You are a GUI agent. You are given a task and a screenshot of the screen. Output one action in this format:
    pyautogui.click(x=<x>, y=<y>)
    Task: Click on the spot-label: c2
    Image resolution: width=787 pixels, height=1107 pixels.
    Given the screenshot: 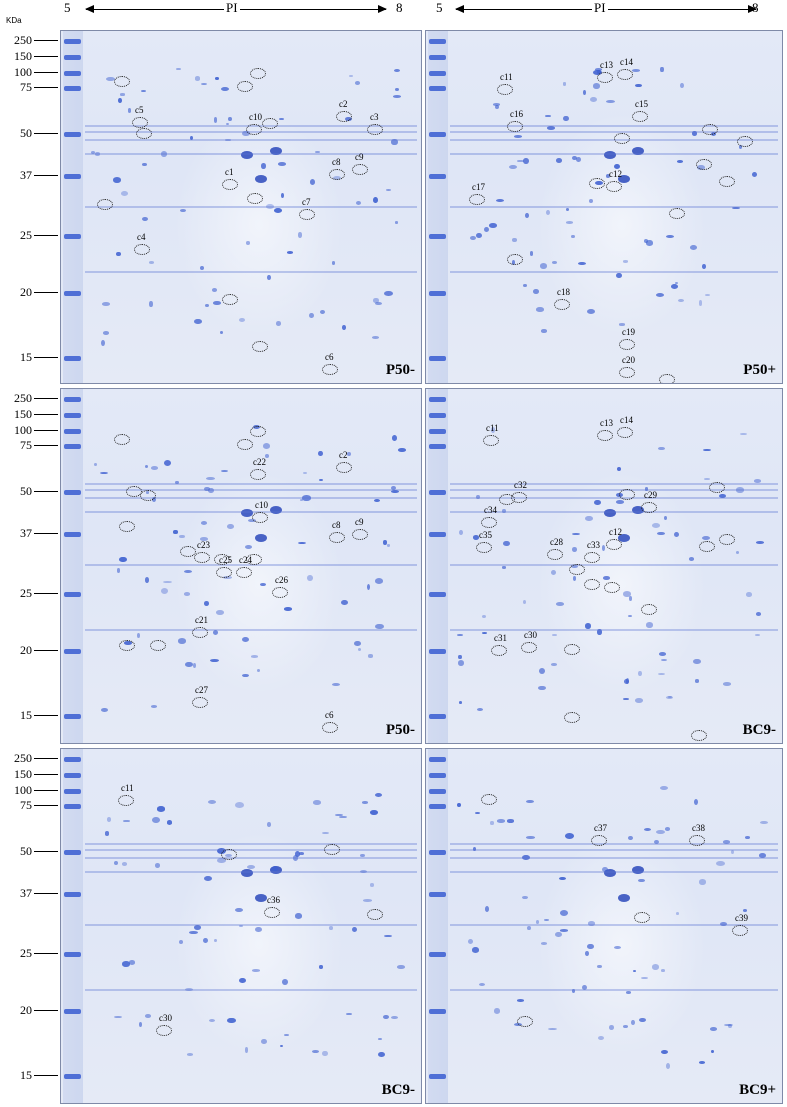 What is the action you would take?
    pyautogui.click(x=343, y=104)
    